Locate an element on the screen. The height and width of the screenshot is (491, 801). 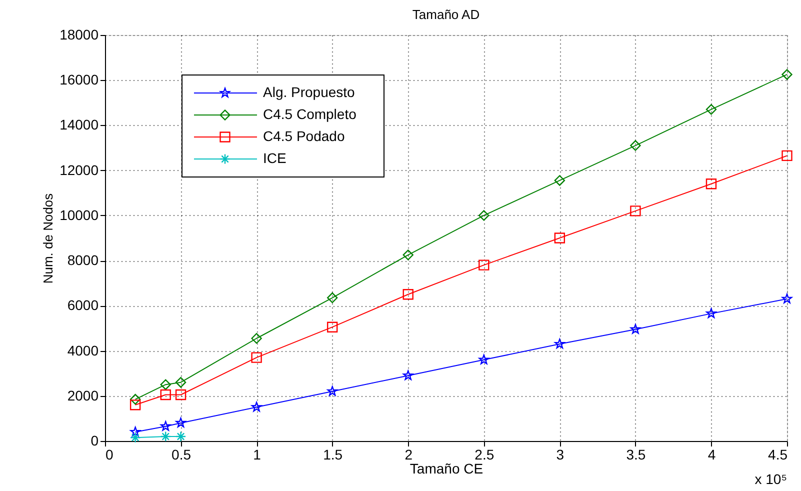
x-tick-label: 3.5 is located at coordinates (636, 454).